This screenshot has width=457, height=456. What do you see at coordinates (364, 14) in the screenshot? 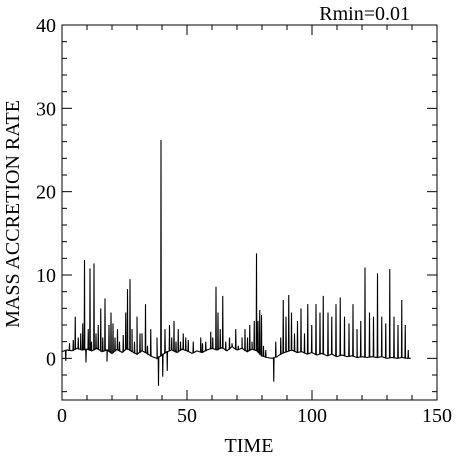
I see `rmin-annotation: Rmin=0.01` at bounding box center [364, 14].